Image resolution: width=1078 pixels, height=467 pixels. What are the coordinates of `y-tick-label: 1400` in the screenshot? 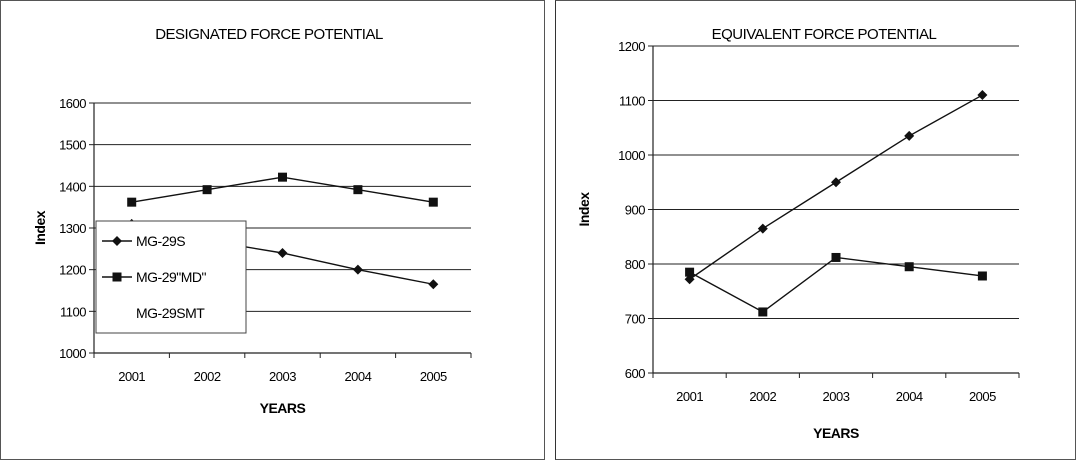 It's located at (72, 186).